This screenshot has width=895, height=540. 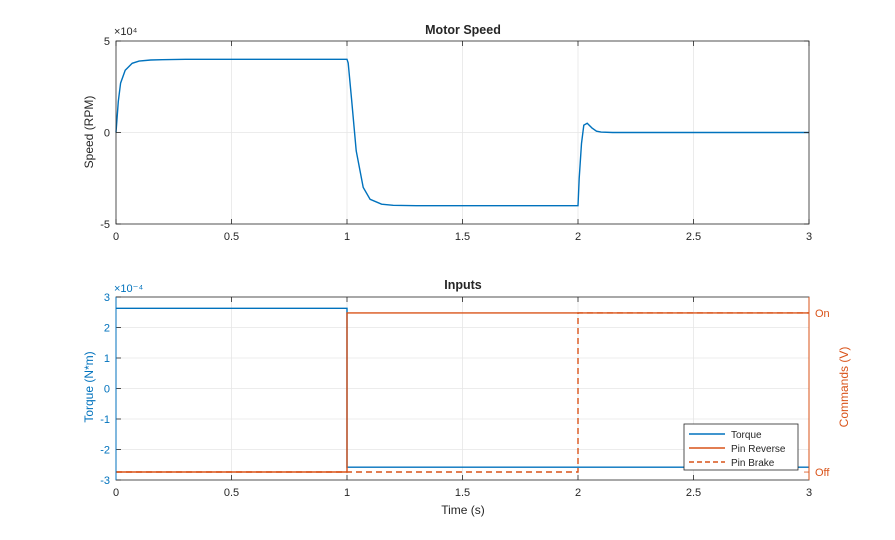 What do you see at coordinates (107, 42) in the screenshot?
I see `y-tick-label: 5` at bounding box center [107, 42].